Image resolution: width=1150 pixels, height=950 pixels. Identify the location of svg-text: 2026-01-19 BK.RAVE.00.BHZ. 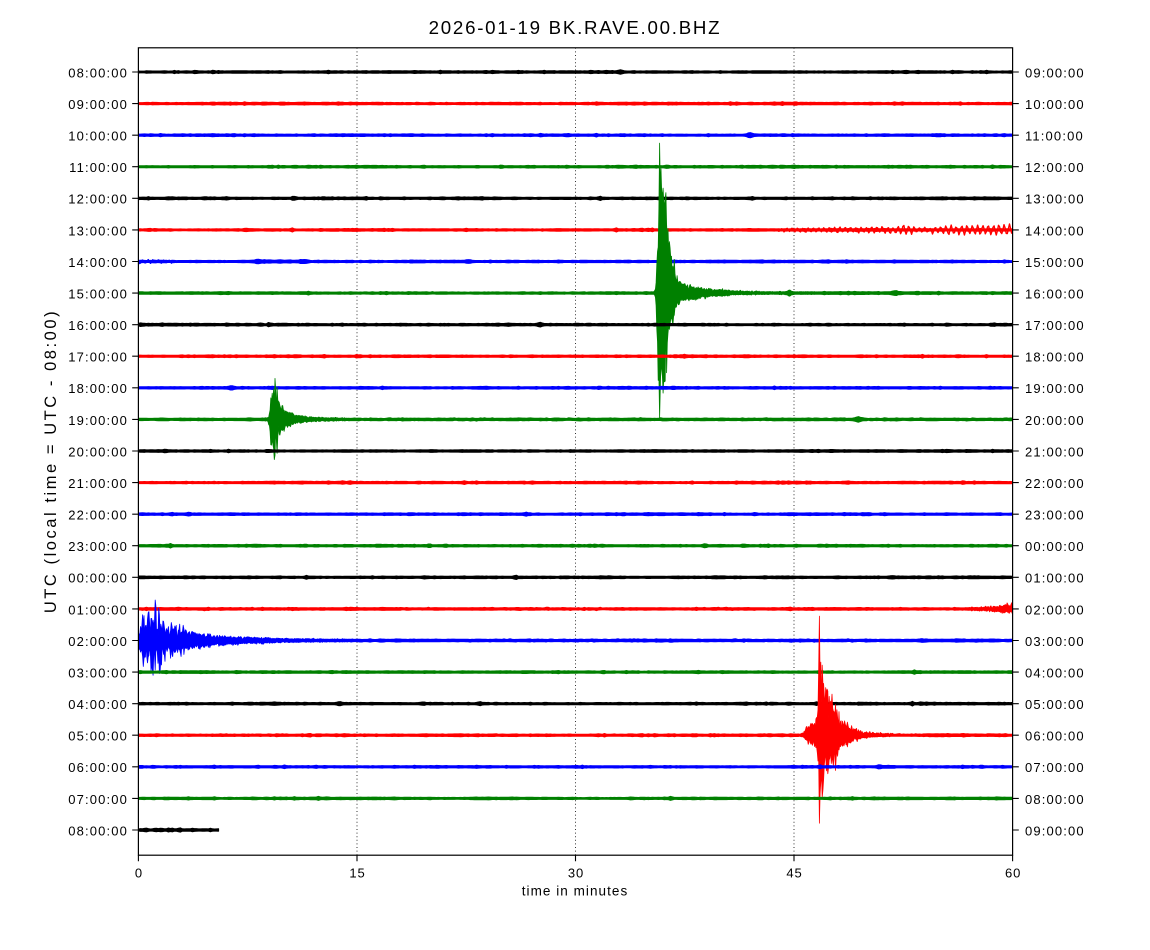
(575, 27).